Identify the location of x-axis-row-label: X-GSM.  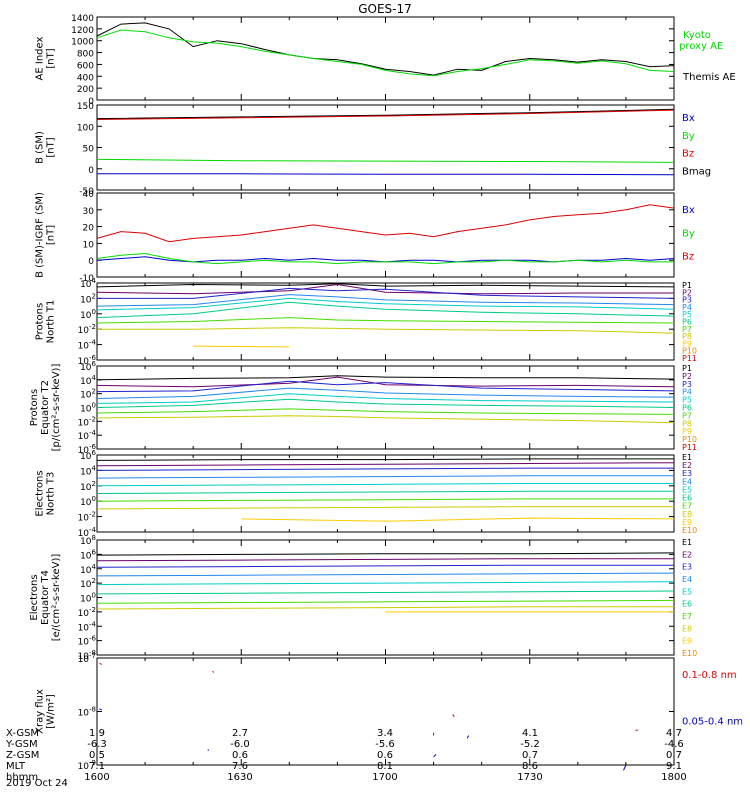
(22, 733).